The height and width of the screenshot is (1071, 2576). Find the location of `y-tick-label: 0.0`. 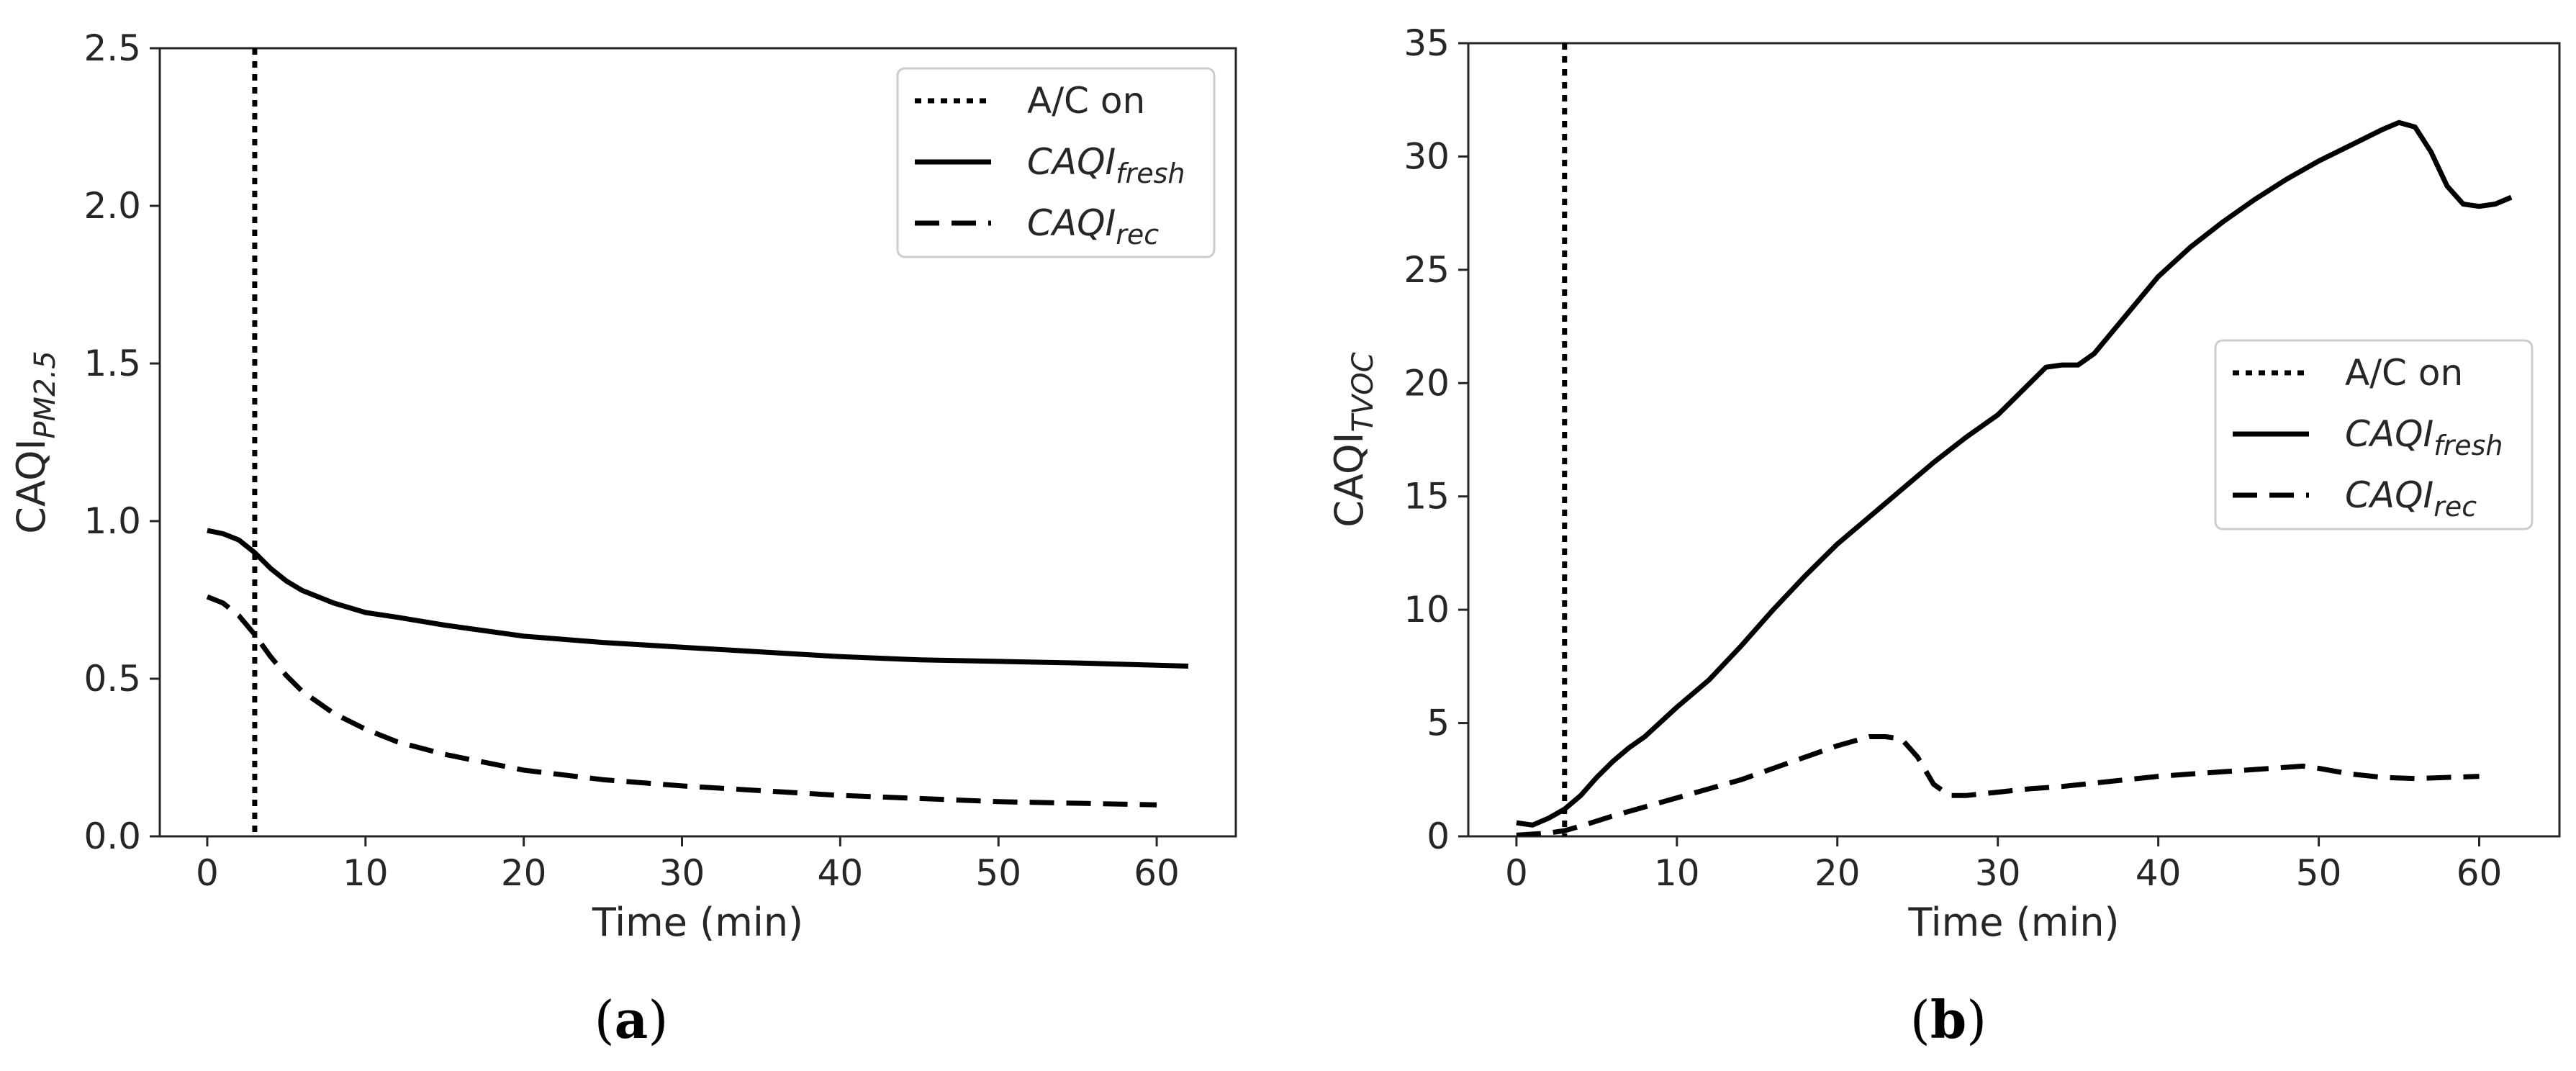

y-tick-label: 0.0 is located at coordinates (112, 836).